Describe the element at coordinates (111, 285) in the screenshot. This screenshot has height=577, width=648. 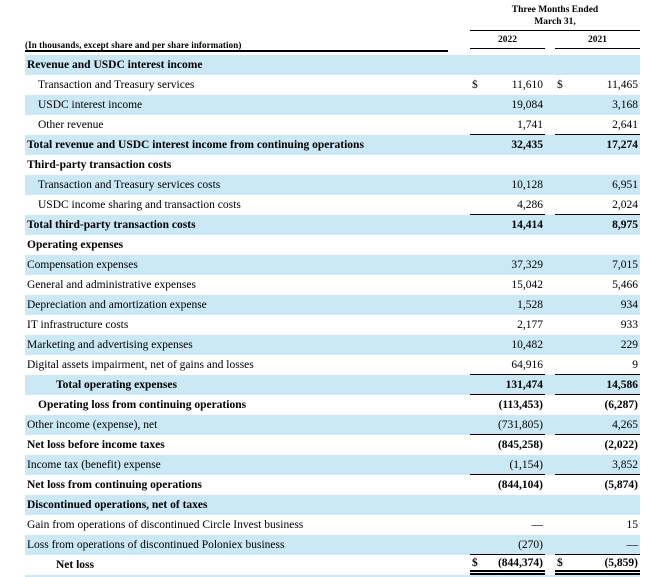
I see `row-label: General and administrative expenses` at that location.